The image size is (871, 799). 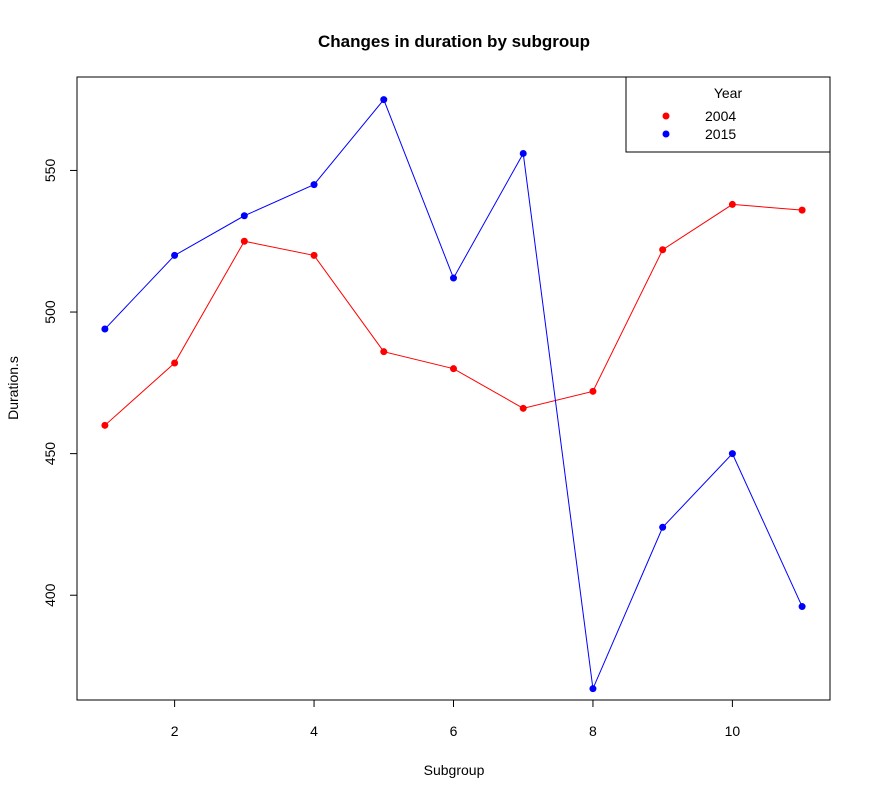 I want to click on x-tick-label: 4, so click(x=314, y=731).